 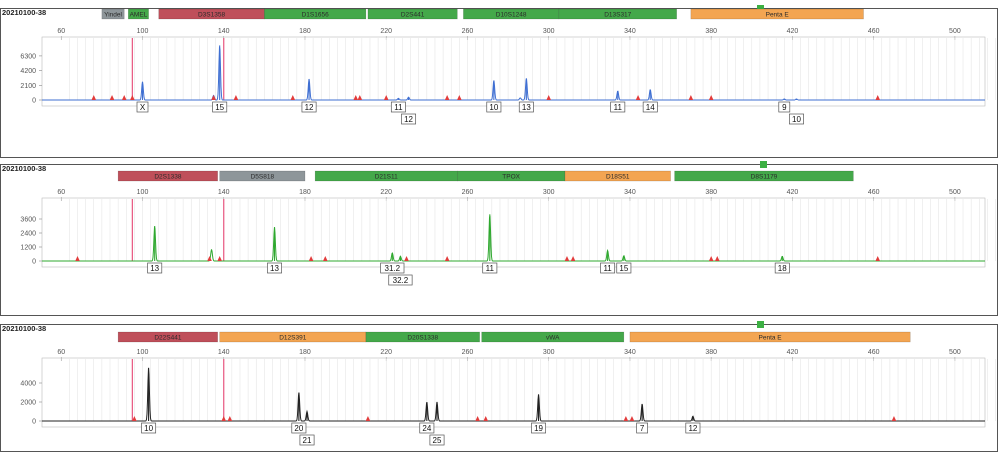 I want to click on locus-label: D8S1179, so click(x=764, y=177).